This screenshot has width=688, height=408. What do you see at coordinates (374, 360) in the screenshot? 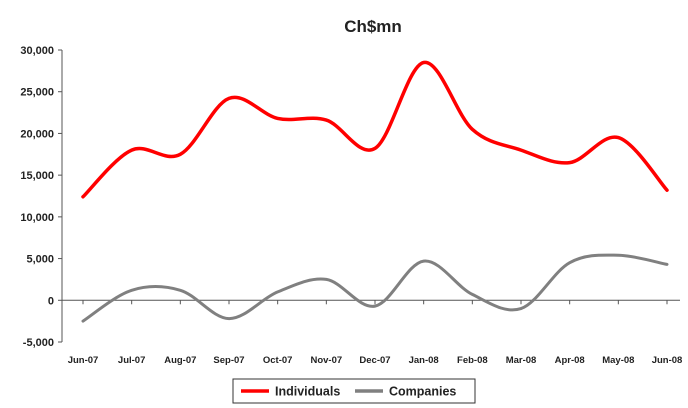
I see `x-tick-label: Dec-07` at bounding box center [374, 360].